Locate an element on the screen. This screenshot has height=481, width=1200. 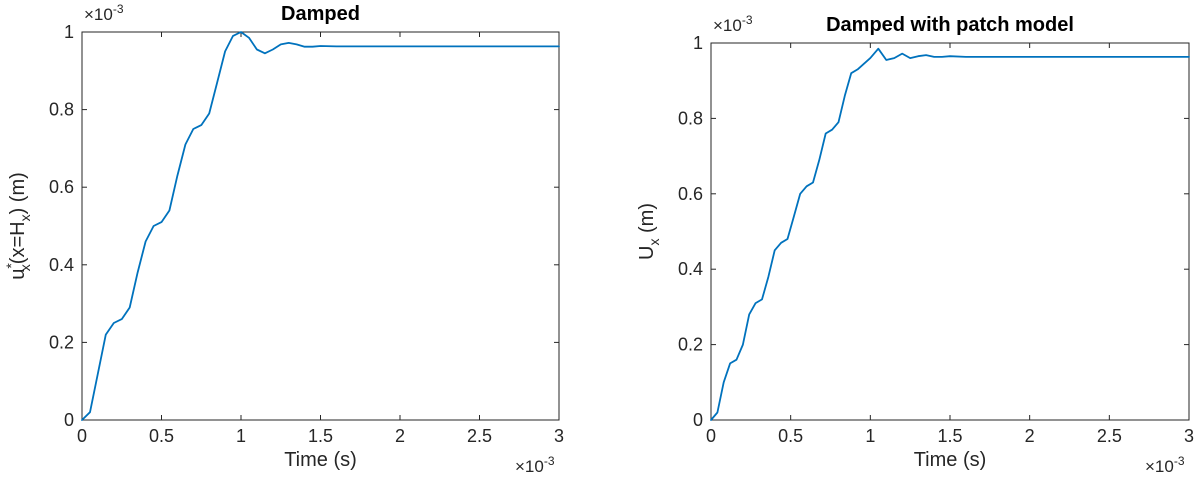
y-label-sup: * is located at coordinates (11, 266).